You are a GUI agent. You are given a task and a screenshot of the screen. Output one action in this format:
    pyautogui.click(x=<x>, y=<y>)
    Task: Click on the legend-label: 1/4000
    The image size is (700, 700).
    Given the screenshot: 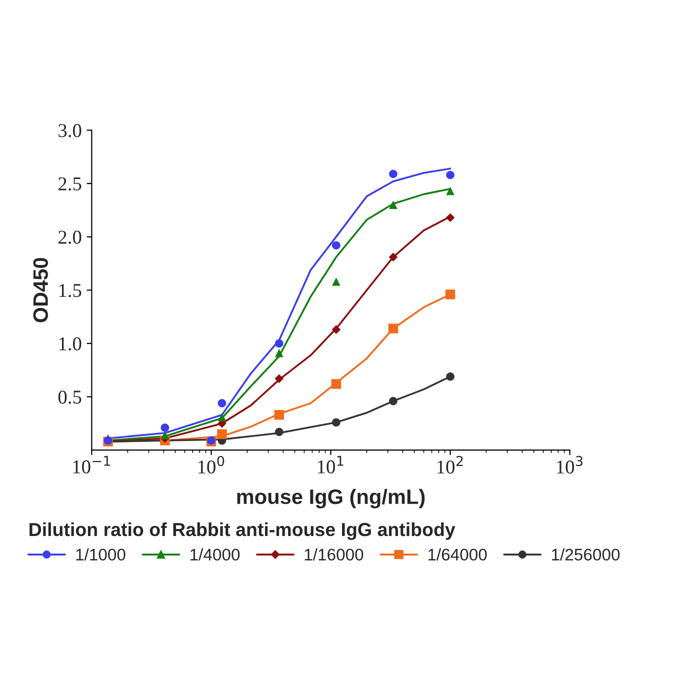 What is the action you would take?
    pyautogui.click(x=215, y=554)
    